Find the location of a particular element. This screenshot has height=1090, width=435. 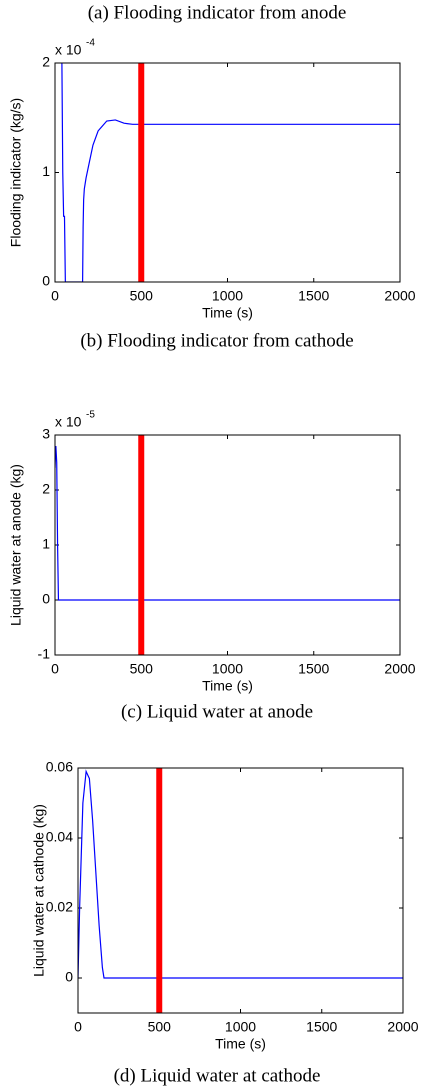

y-tick-label: 3 is located at coordinates (46, 434).